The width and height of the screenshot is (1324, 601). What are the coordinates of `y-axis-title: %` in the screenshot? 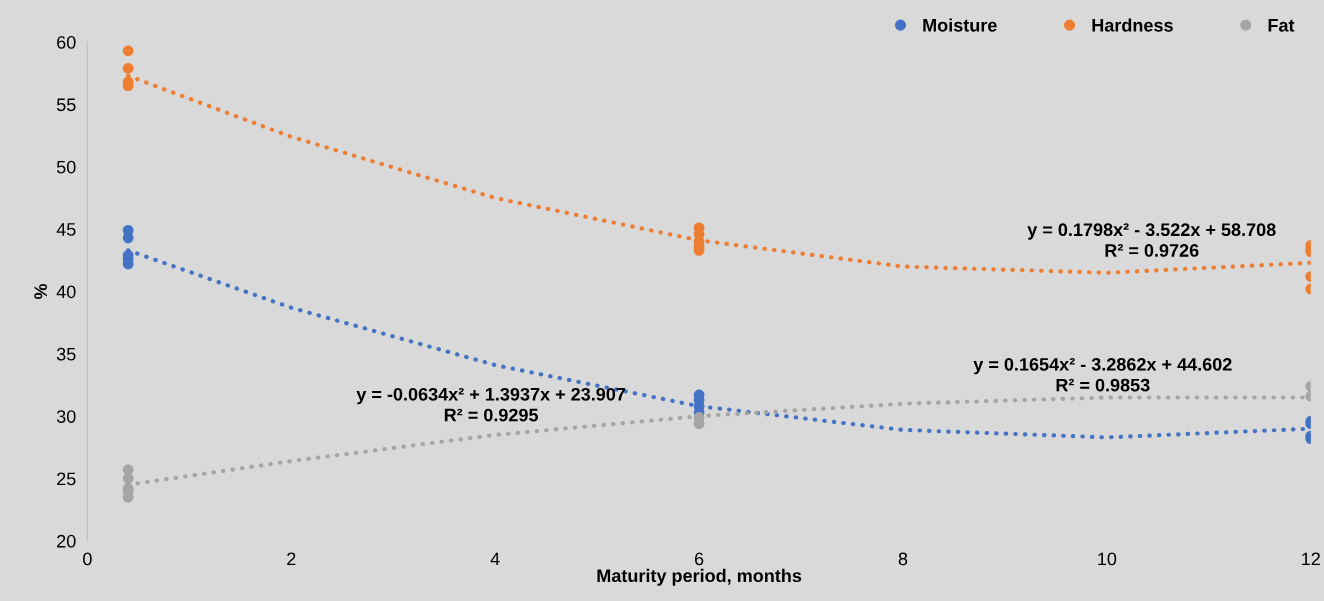 It's located at (41, 291).